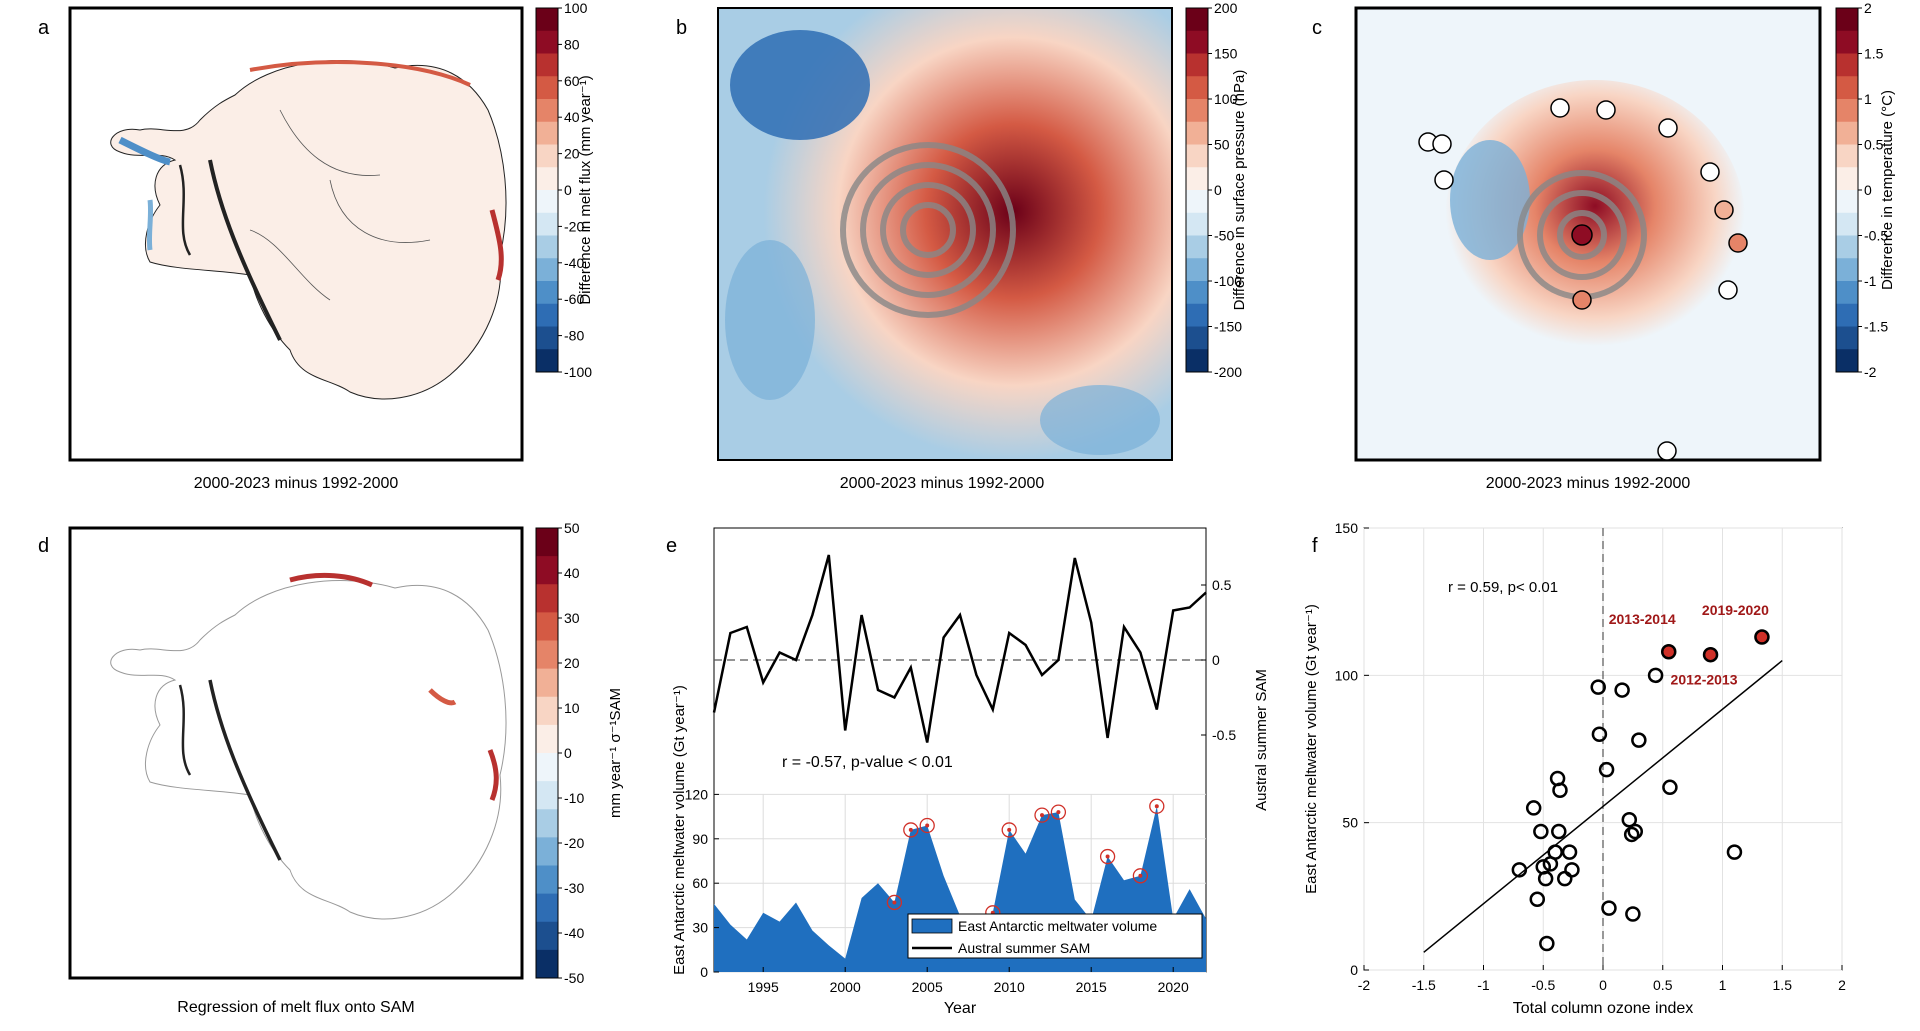 This screenshot has height=1031, width=1920. I want to click on panel-f-ytick-label: 100, so click(1347, 675).